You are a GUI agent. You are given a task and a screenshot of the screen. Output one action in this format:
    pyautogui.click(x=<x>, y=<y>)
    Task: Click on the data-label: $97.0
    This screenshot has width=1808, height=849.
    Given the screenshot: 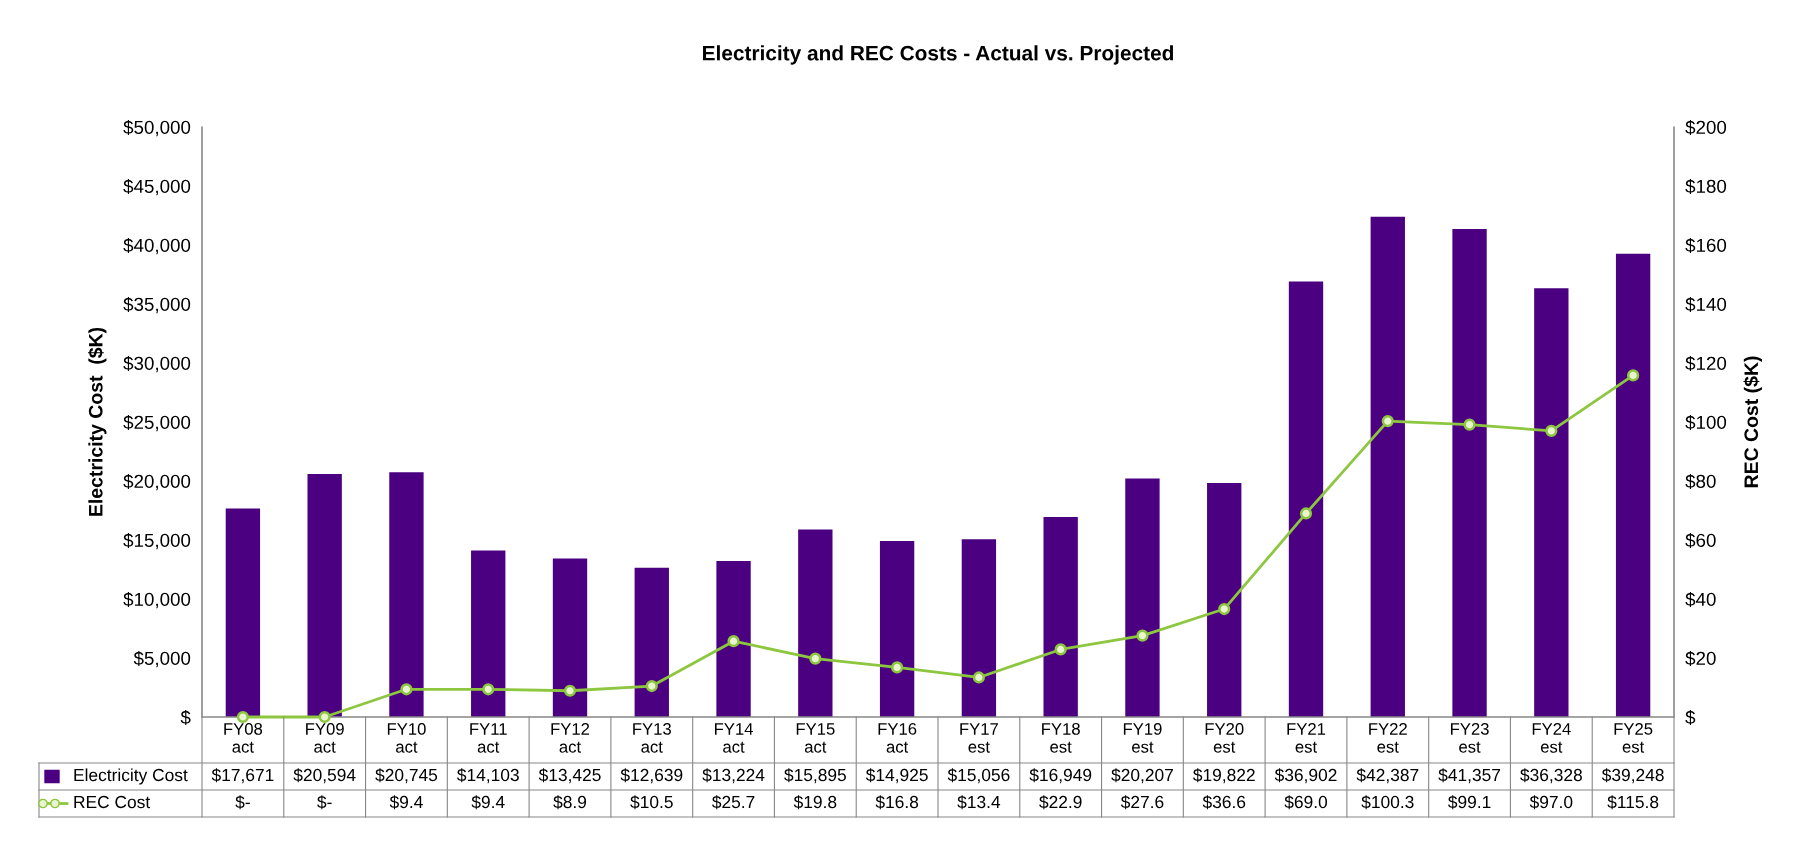 What is the action you would take?
    pyautogui.click(x=1551, y=802)
    